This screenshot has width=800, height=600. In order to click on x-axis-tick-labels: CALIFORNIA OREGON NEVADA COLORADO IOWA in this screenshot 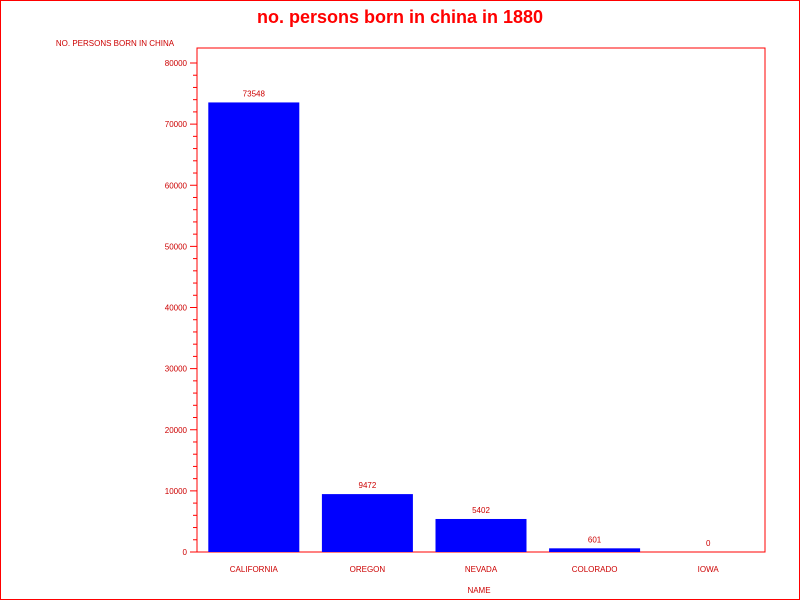, I will do `click(475, 569)`.